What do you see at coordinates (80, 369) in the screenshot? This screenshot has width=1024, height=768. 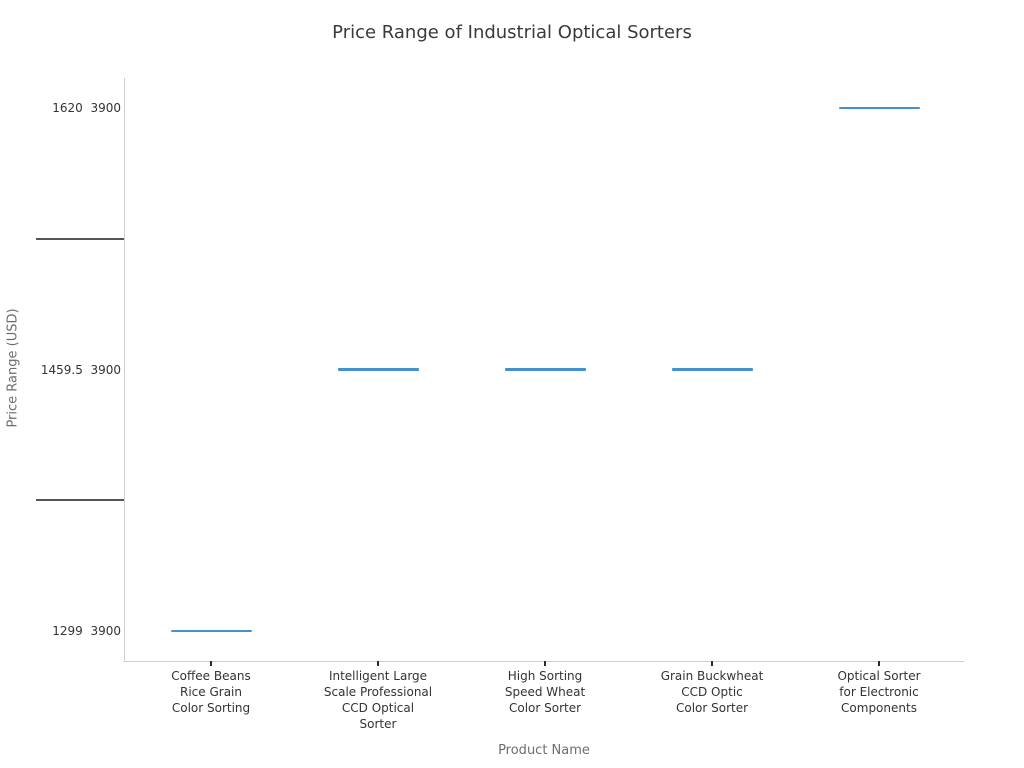 I see `y-tick-label: 1459.5 3900` at bounding box center [80, 369].